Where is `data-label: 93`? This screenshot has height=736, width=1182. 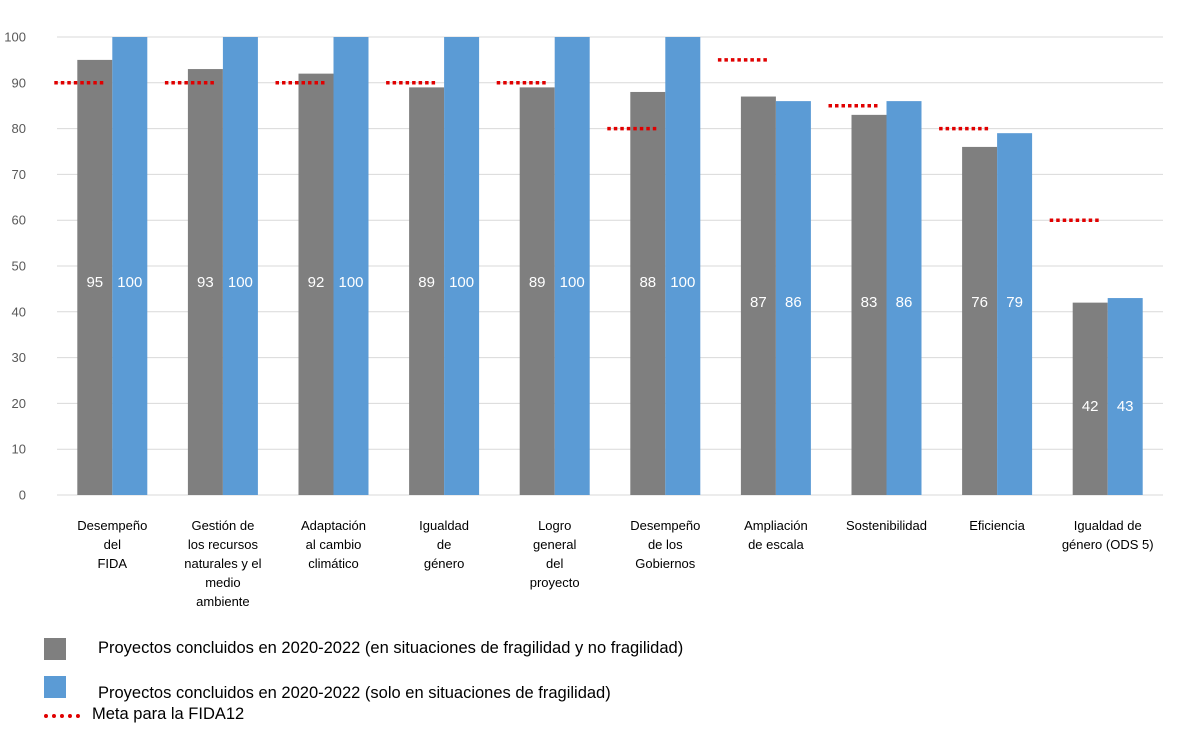
data-label: 93 is located at coordinates (205, 282).